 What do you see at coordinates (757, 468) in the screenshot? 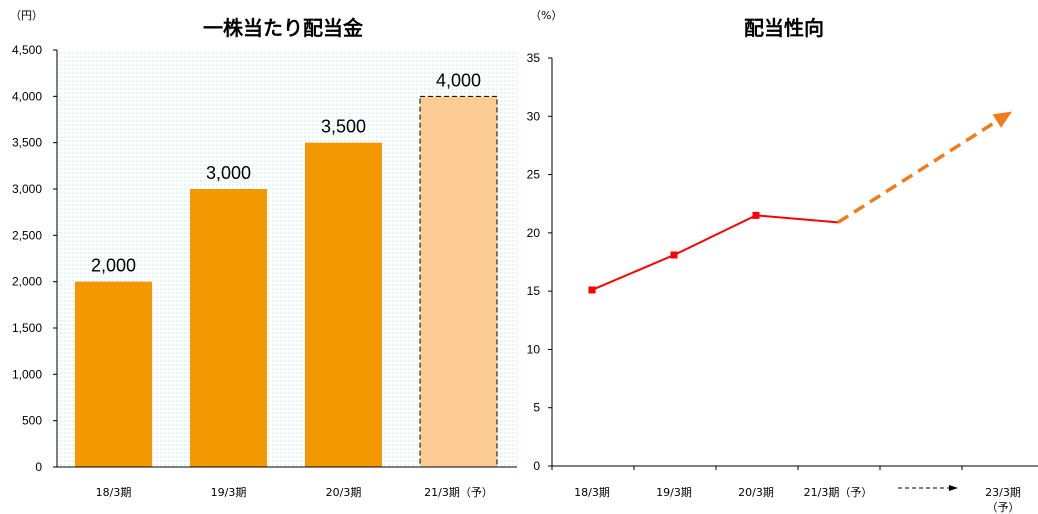
I see `line-x-axis-ticks` at bounding box center [757, 468].